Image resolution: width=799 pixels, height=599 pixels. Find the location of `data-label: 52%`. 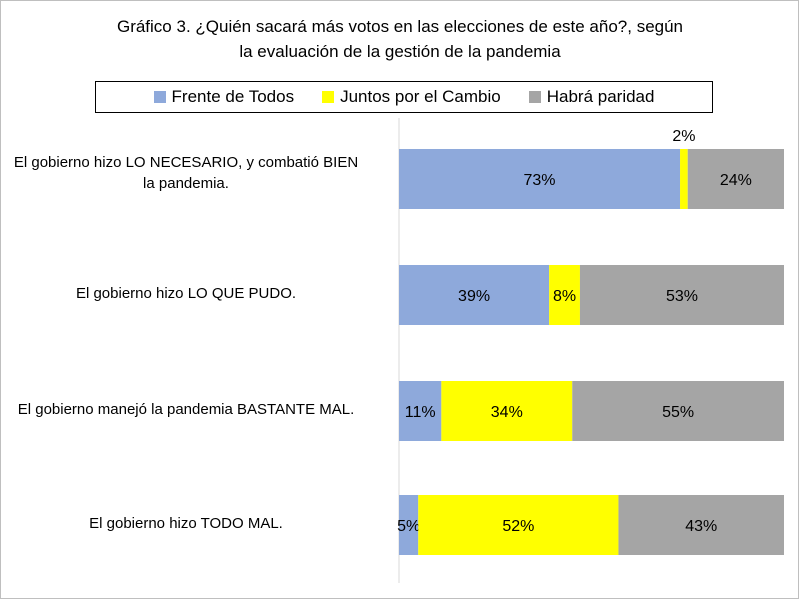

data-label: 52% is located at coordinates (518, 526).